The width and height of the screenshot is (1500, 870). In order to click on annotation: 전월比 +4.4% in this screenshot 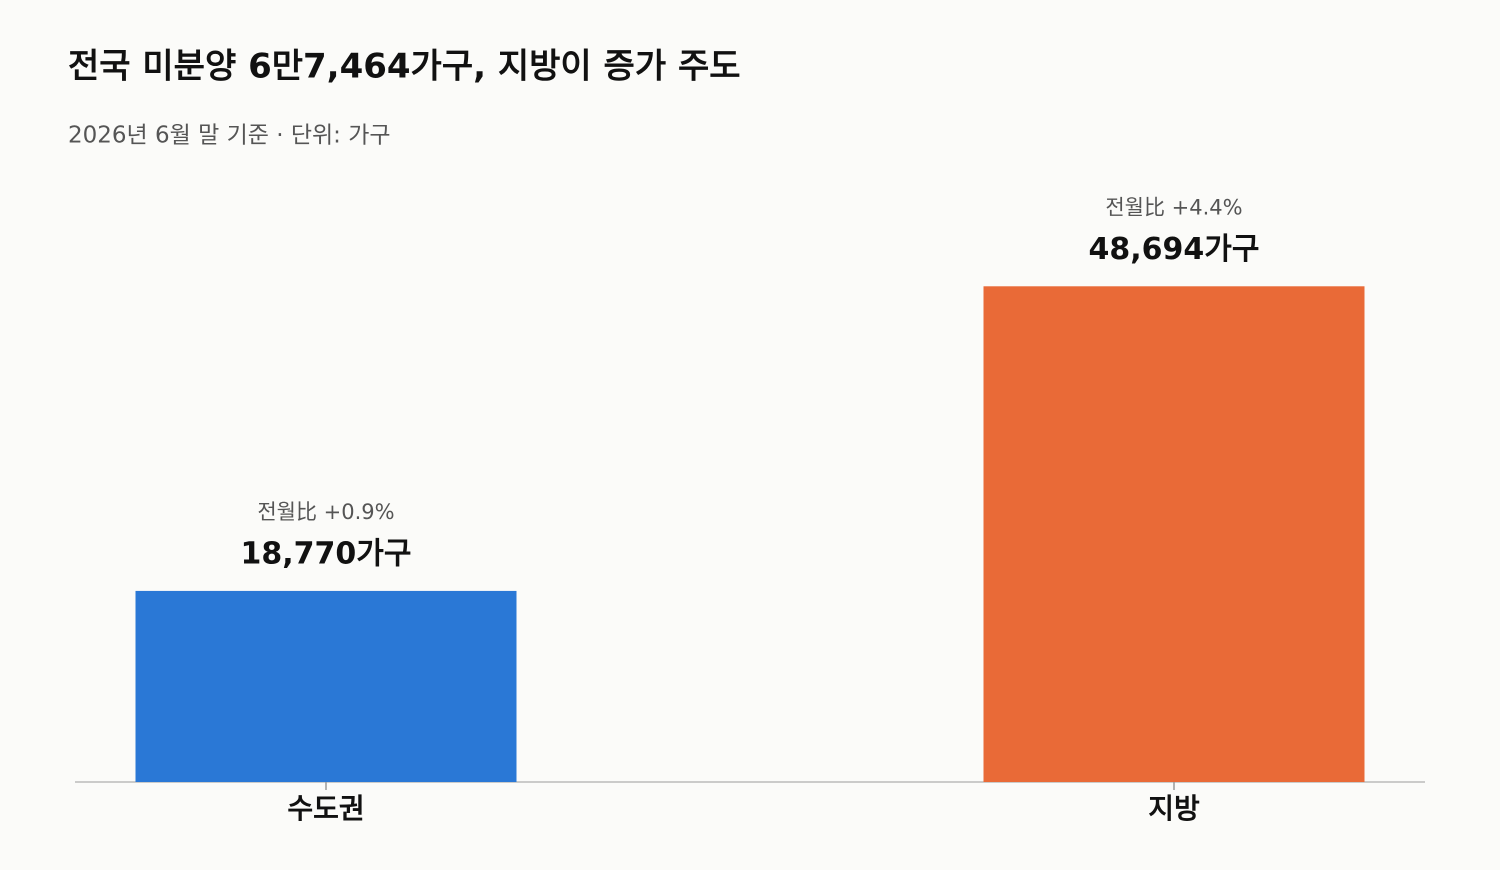, I will do `click(1173, 207)`.